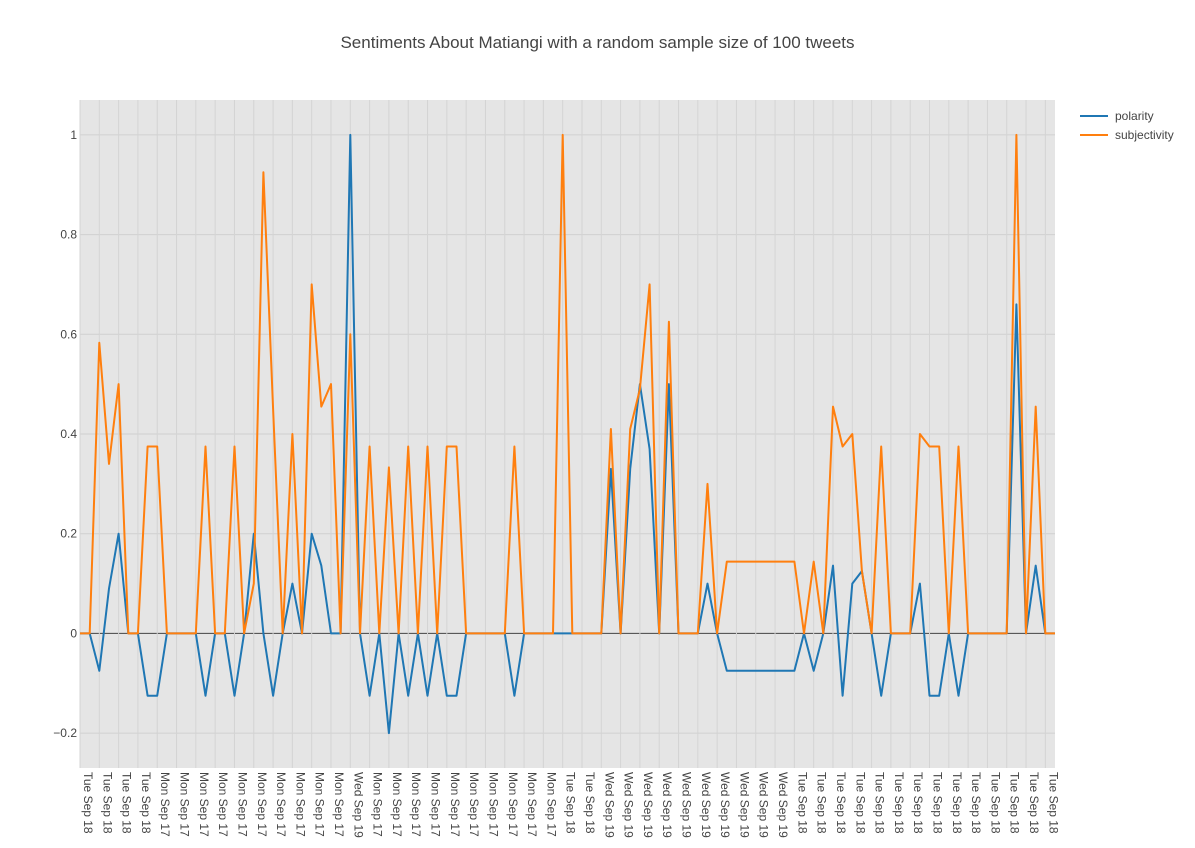 The image size is (1195, 848). I want to click on legend-label-polarity: polarity, so click(1134, 115).